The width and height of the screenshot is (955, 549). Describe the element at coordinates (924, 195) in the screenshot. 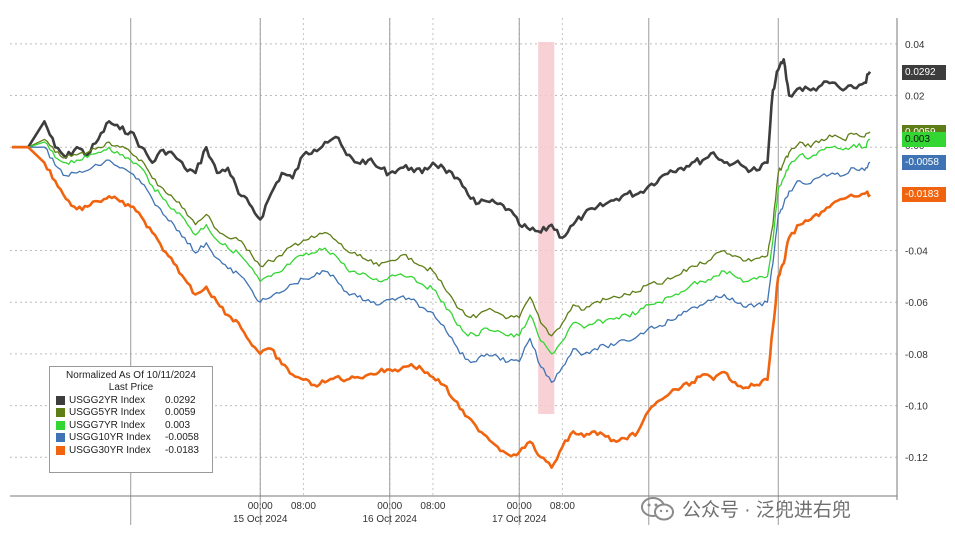

I see `last-value-tag: -0.0183` at that location.